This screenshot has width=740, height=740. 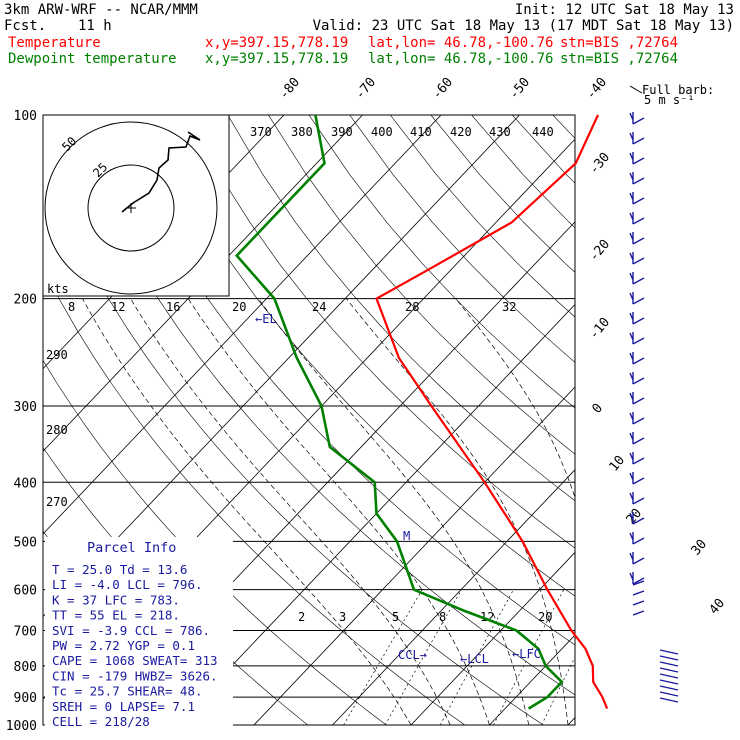 I want to click on isotherm-label: -20, so click(x=600, y=251).